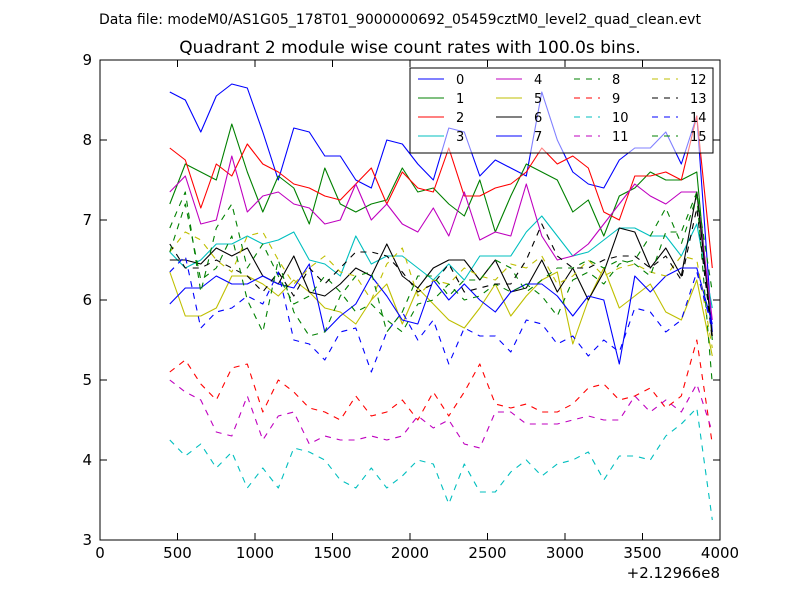  What do you see at coordinates (620, 137) in the screenshot?
I see `legend-label-11: 11` at bounding box center [620, 137].